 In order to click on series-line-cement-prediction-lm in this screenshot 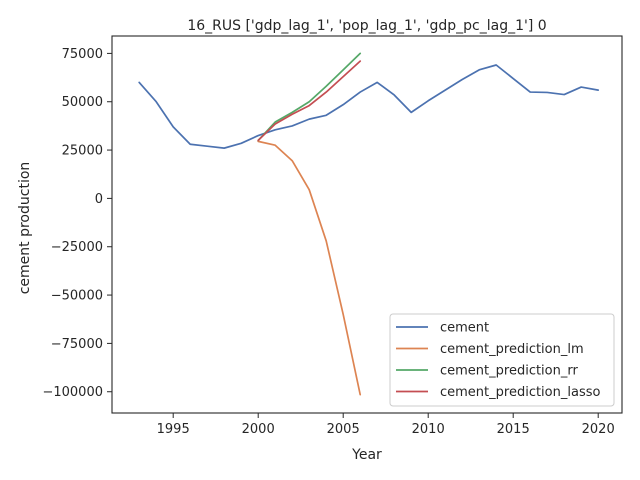, I will do `click(309, 268)`.